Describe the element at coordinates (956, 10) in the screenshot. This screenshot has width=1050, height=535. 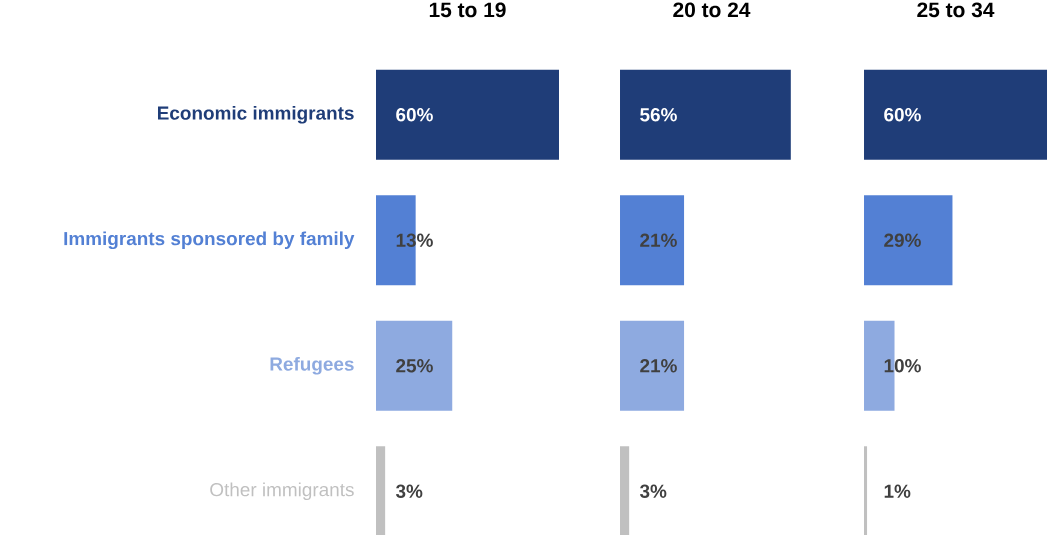
I see `chart-title: 25 to 34` at that location.